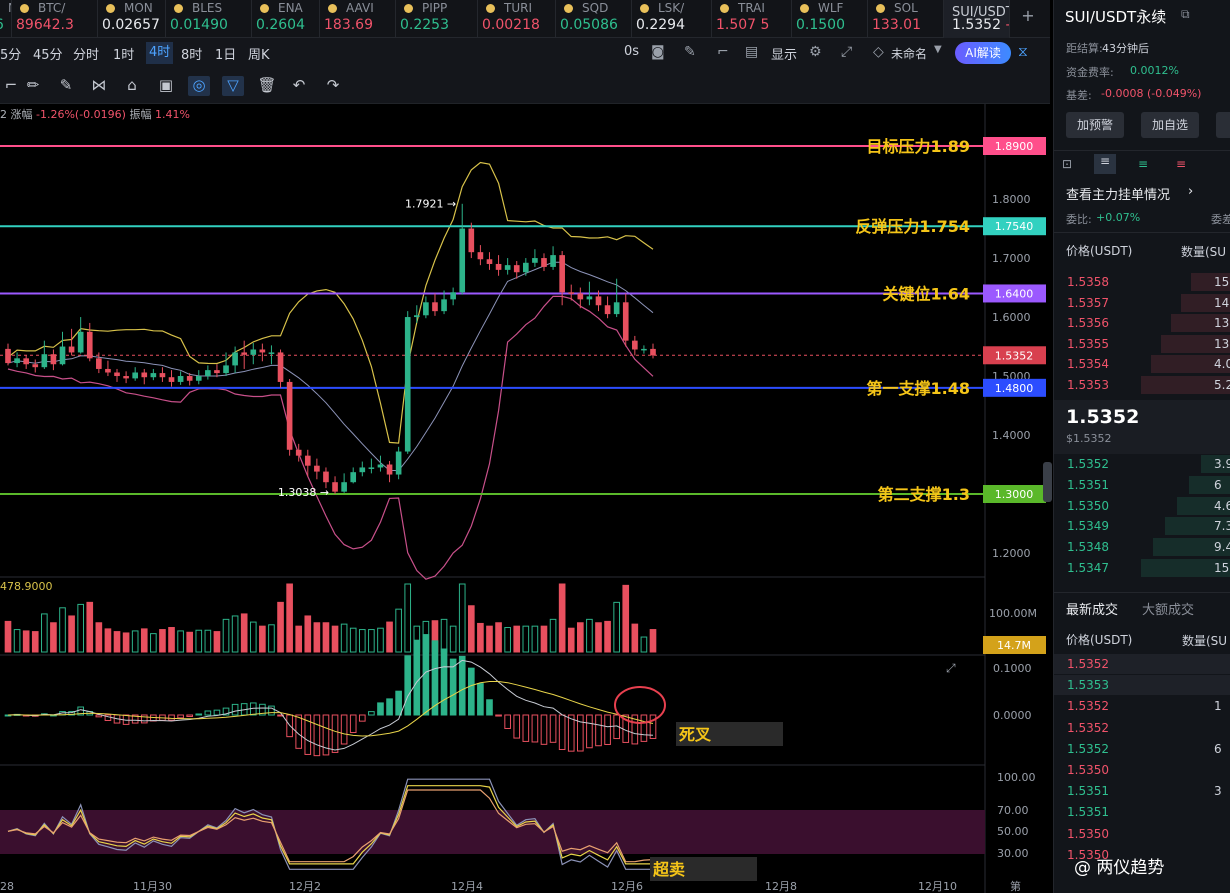  I want to click on timeframe-2: 45分, so click(48, 55).